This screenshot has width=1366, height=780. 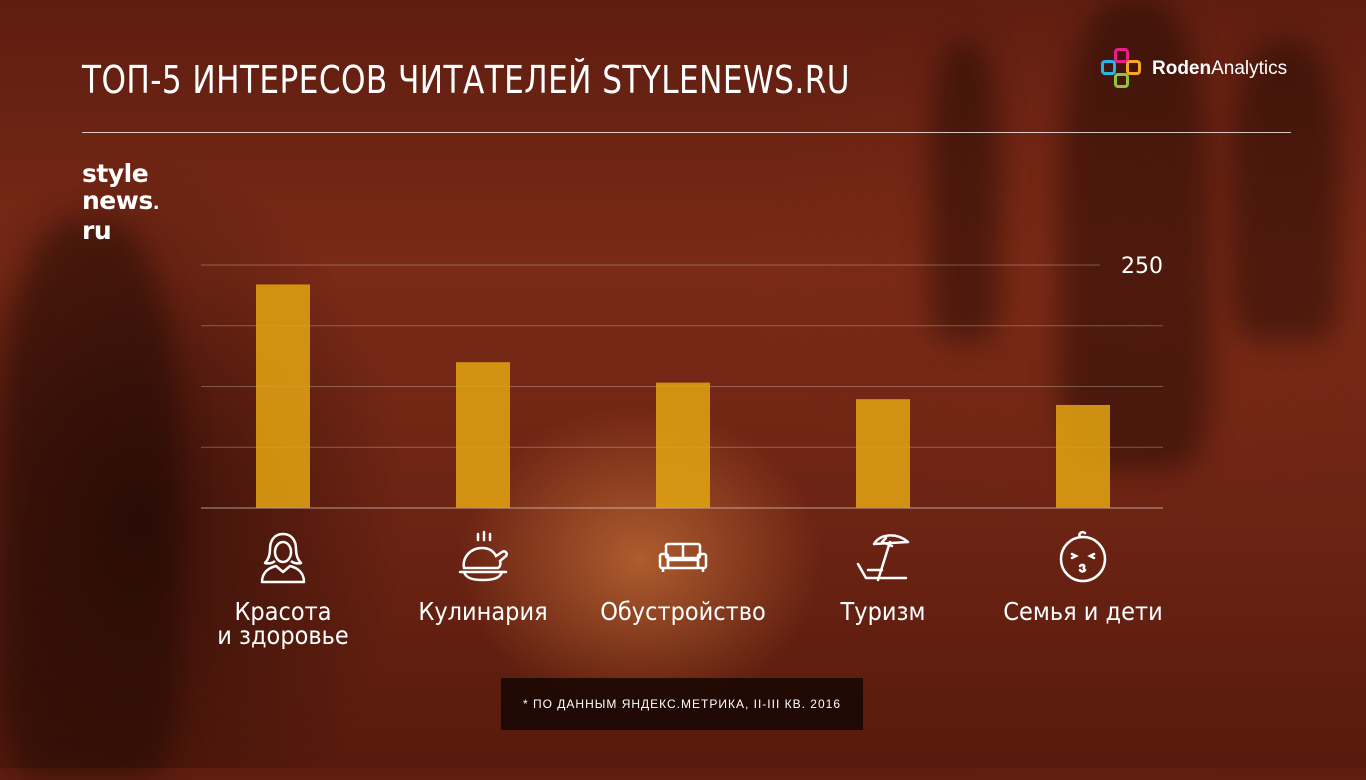 What do you see at coordinates (483, 556) in the screenshot?
I see `roast-chicken-icon` at bounding box center [483, 556].